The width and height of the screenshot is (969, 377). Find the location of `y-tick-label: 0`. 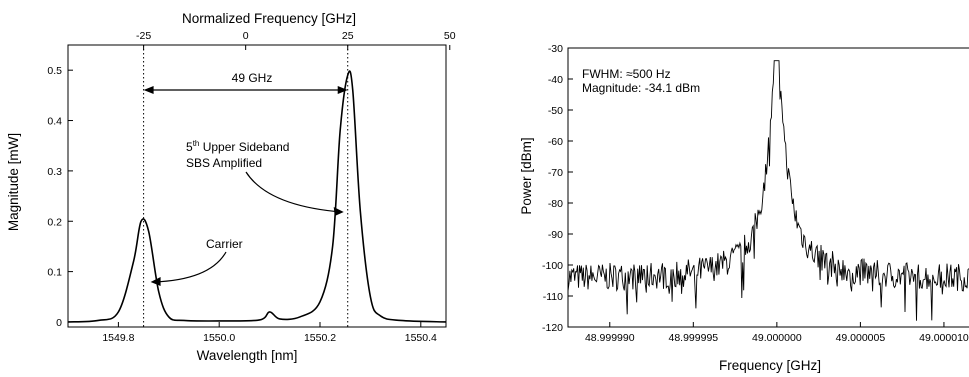

y-tick-label: 0 is located at coordinates (59, 323).